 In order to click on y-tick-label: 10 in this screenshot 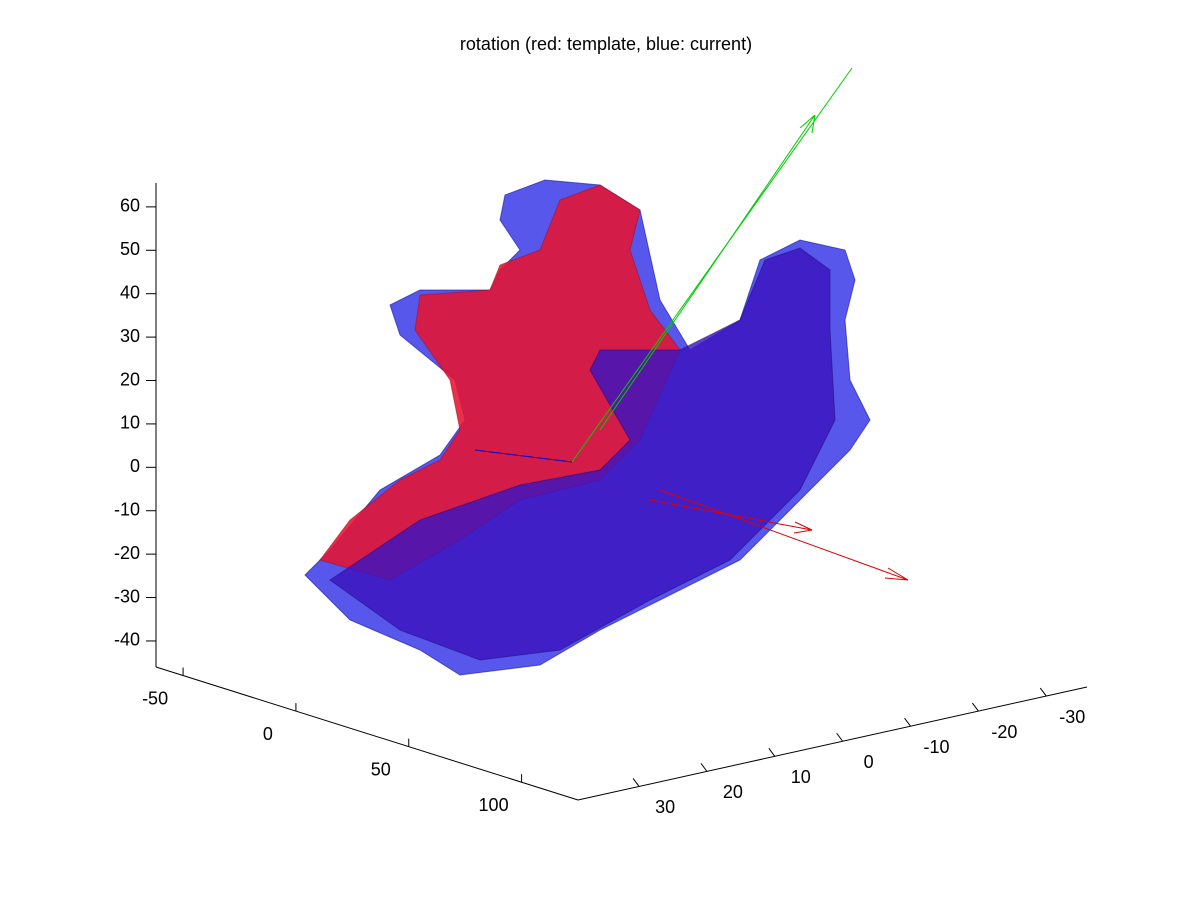, I will do `click(801, 777)`.